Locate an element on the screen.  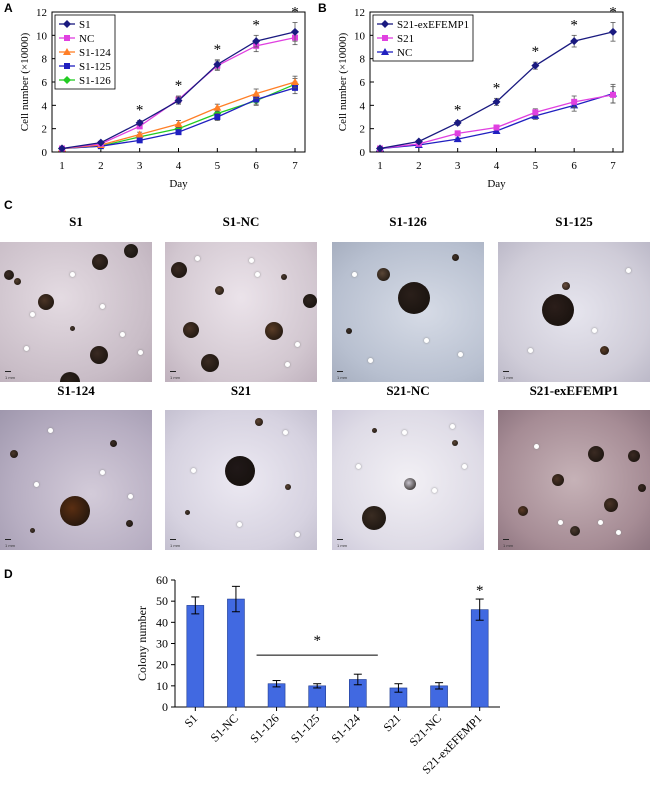
y-tick-label: 12 is located at coordinates (359, 13).